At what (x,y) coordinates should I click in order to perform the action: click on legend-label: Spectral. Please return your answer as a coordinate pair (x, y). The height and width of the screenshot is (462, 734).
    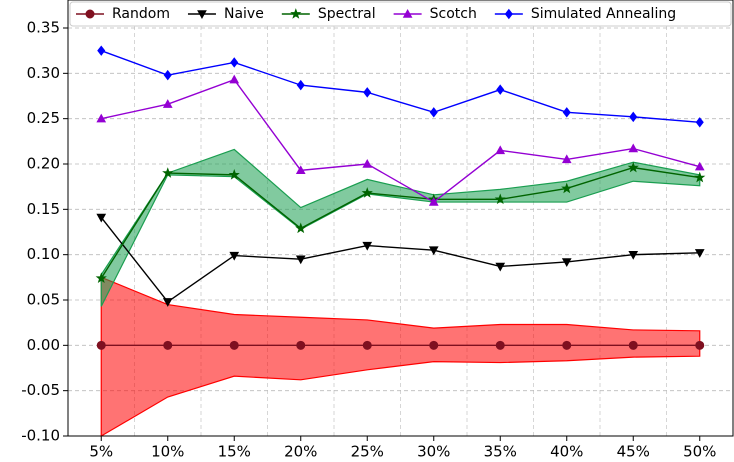
    Looking at the image, I should click on (347, 14).